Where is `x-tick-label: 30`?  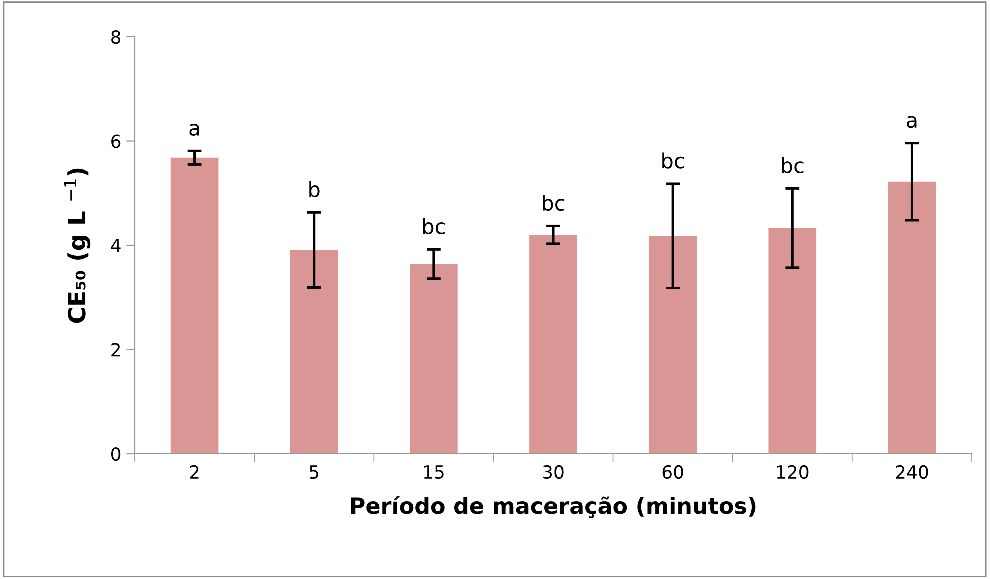
x-tick-label: 30 is located at coordinates (553, 472).